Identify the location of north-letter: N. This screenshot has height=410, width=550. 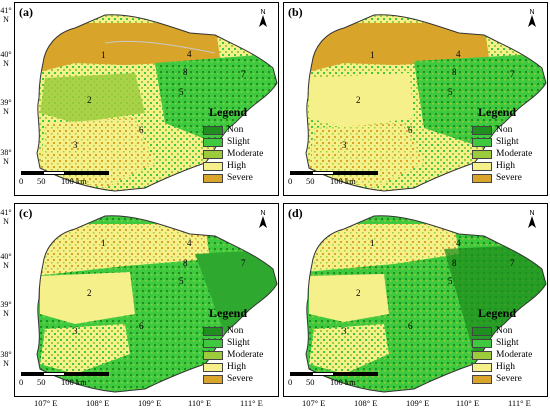
(262, 12).